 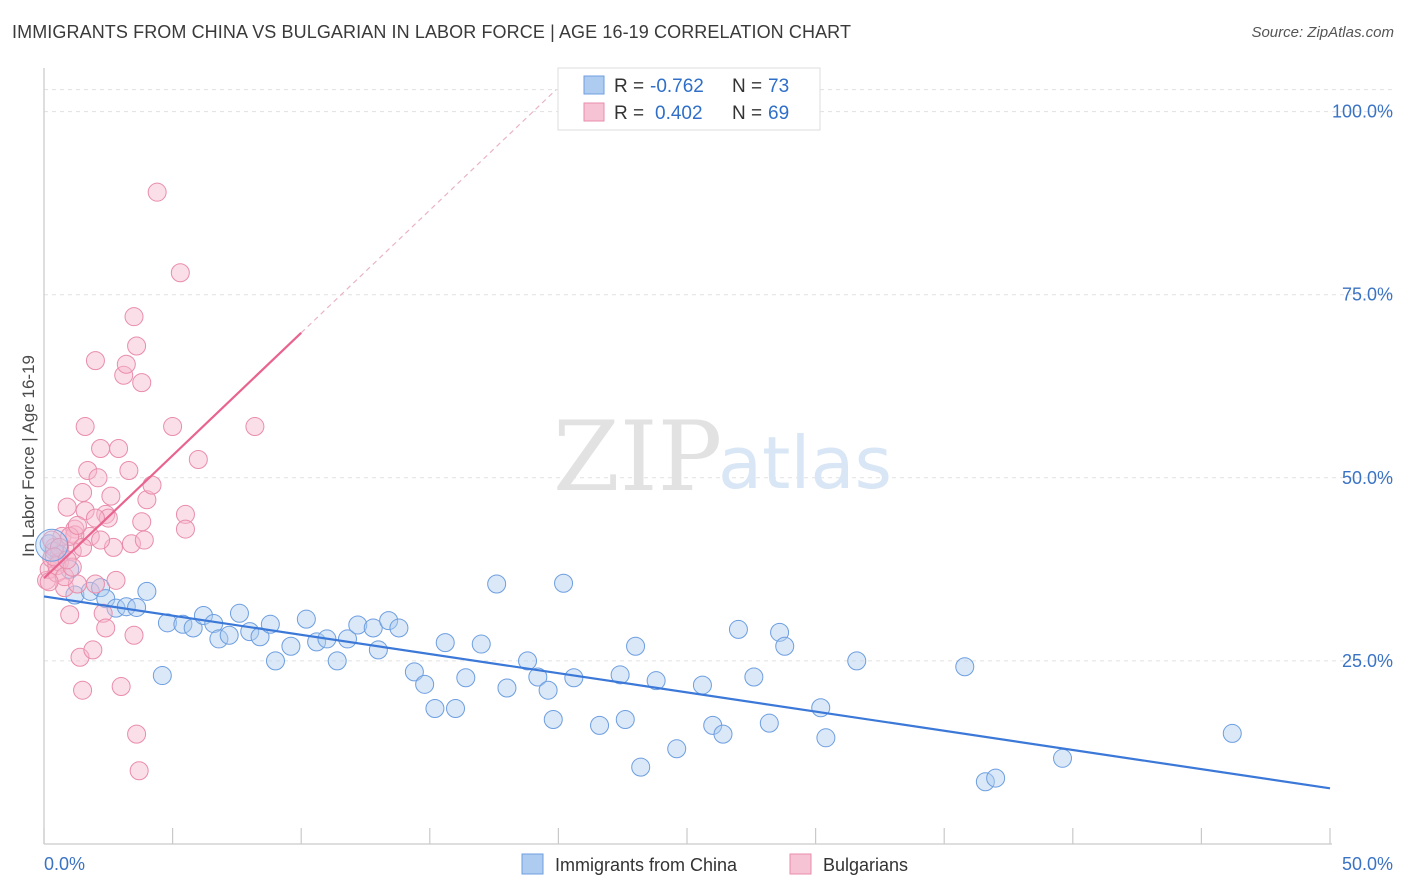 I want to click on point-china-cluster, so click(x=52, y=545).